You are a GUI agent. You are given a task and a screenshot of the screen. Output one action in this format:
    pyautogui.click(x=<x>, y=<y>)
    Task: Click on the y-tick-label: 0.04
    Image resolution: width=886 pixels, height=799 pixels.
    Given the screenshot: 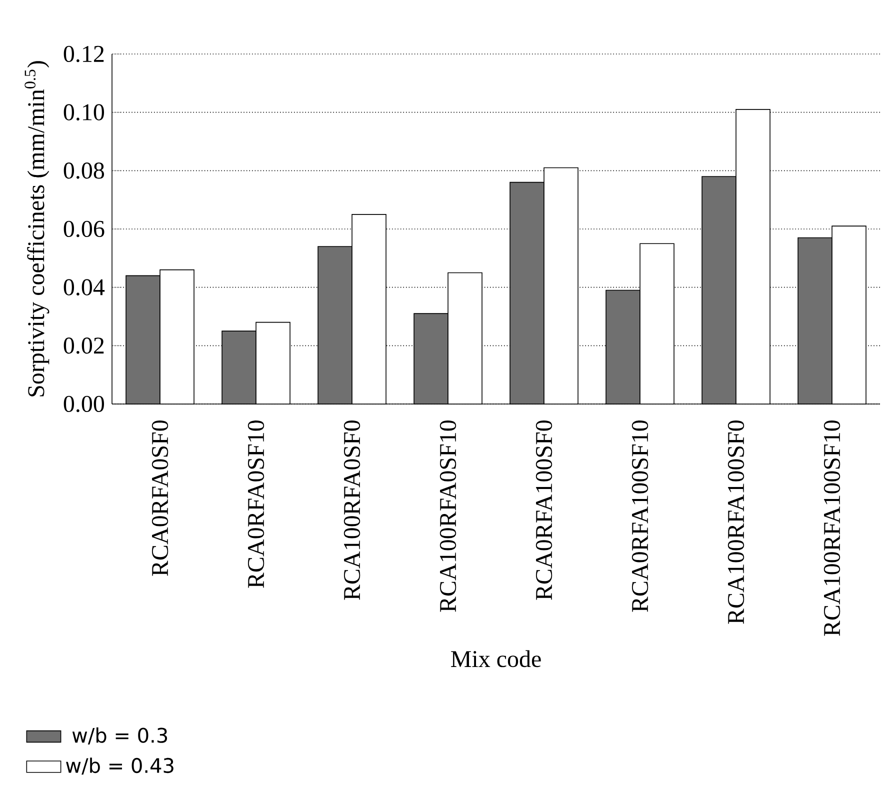 What is the action you would take?
    pyautogui.click(x=84, y=287)
    